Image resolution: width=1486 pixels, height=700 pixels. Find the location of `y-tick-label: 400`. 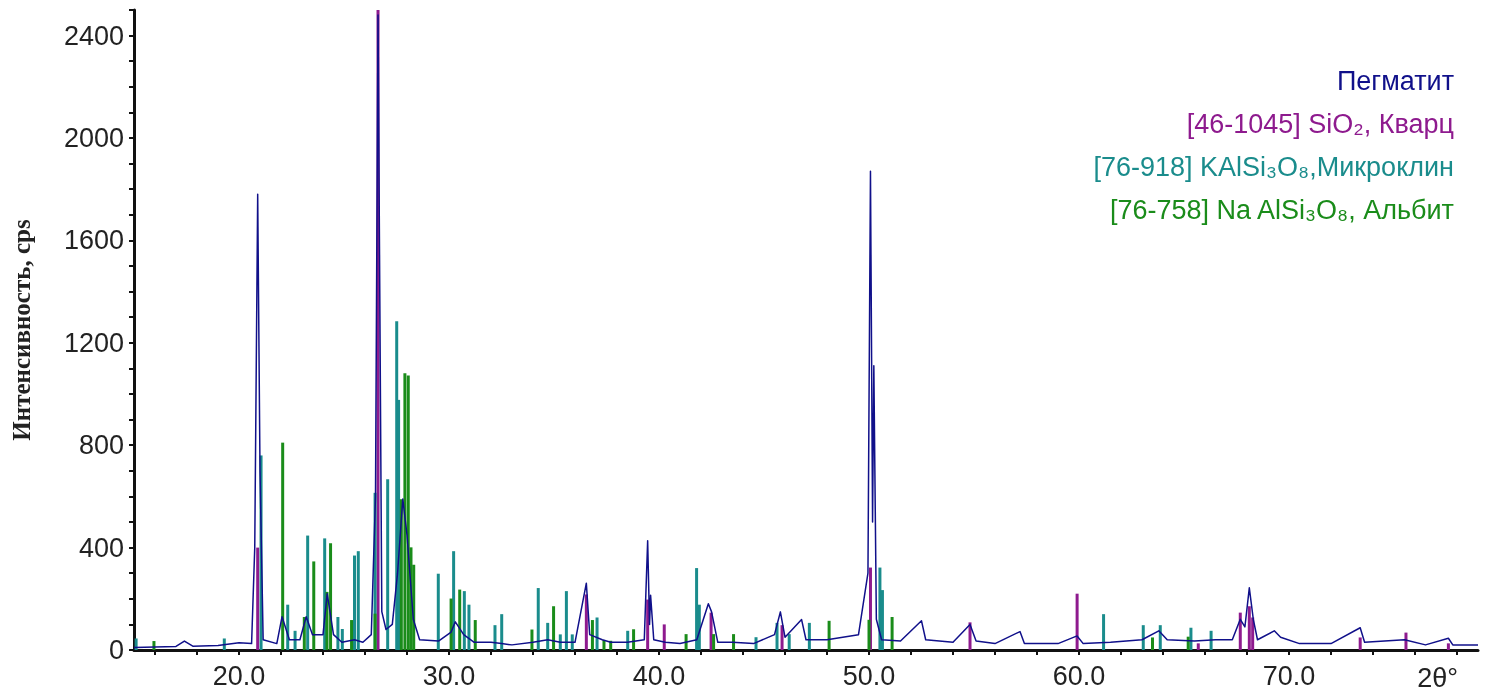

y-tick-label: 400 is located at coordinates (101, 547).